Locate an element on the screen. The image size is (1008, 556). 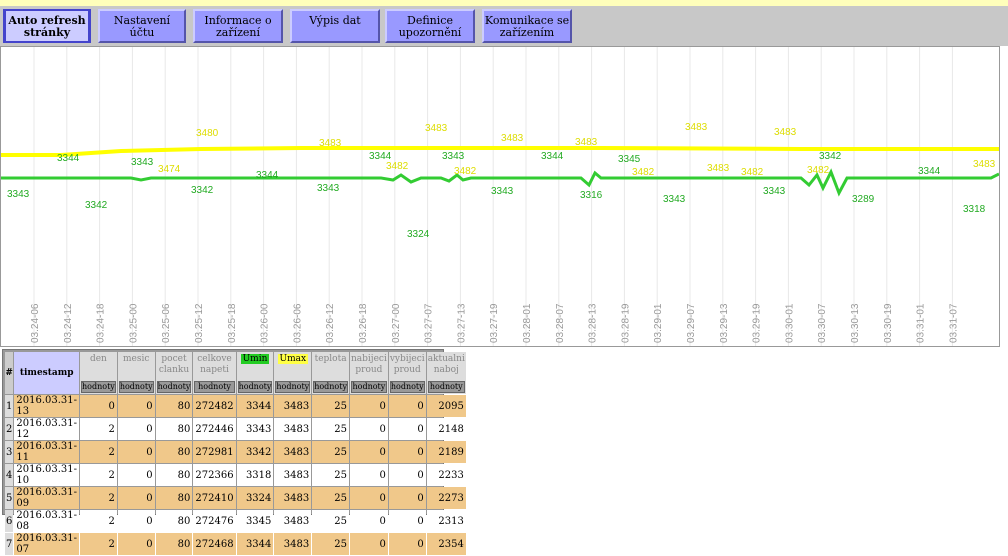
tab-device-communication: Komunikace se zařízením is located at coordinates (527, 26).